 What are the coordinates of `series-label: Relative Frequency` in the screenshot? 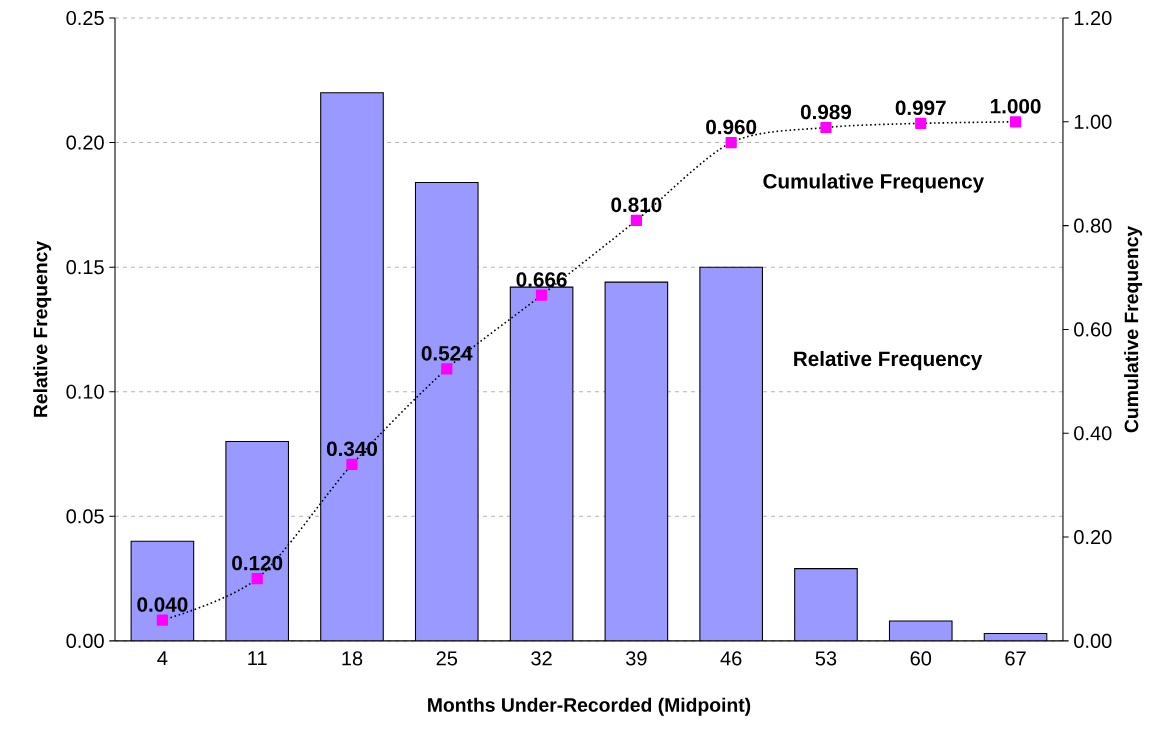 It's located at (888, 361).